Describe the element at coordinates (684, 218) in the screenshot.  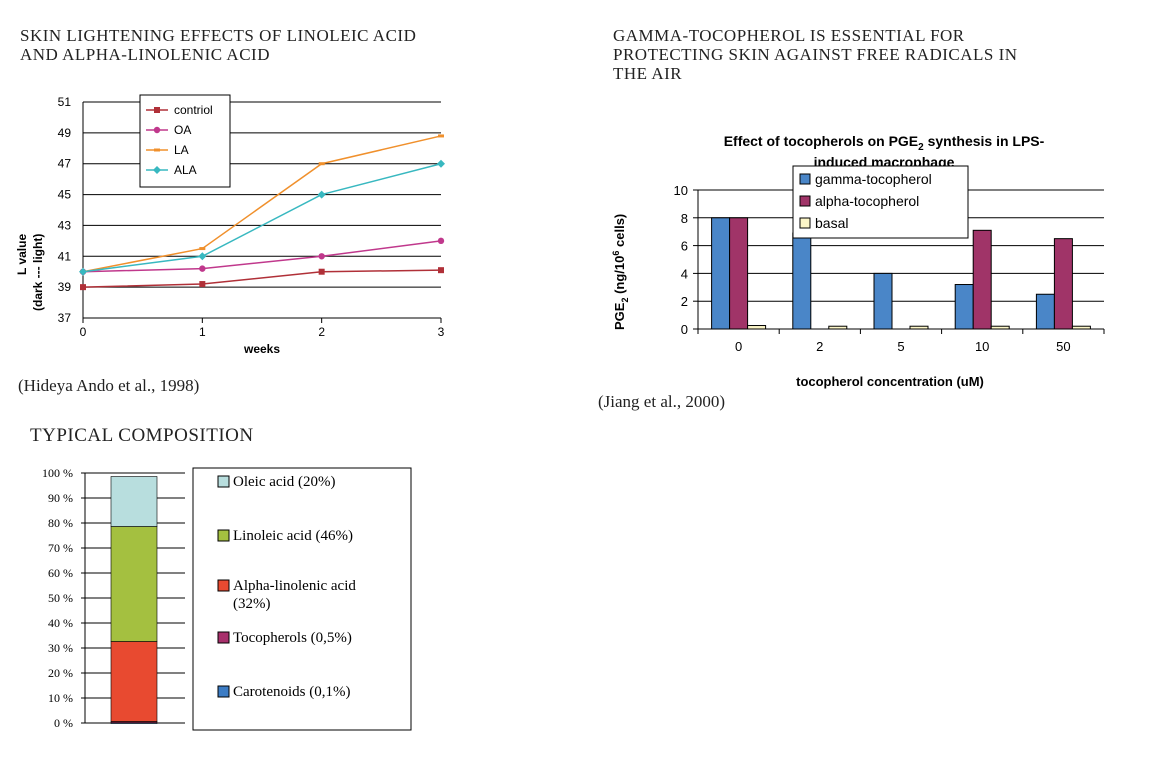
I see `bar-chart-y-tick-label: 8` at that location.